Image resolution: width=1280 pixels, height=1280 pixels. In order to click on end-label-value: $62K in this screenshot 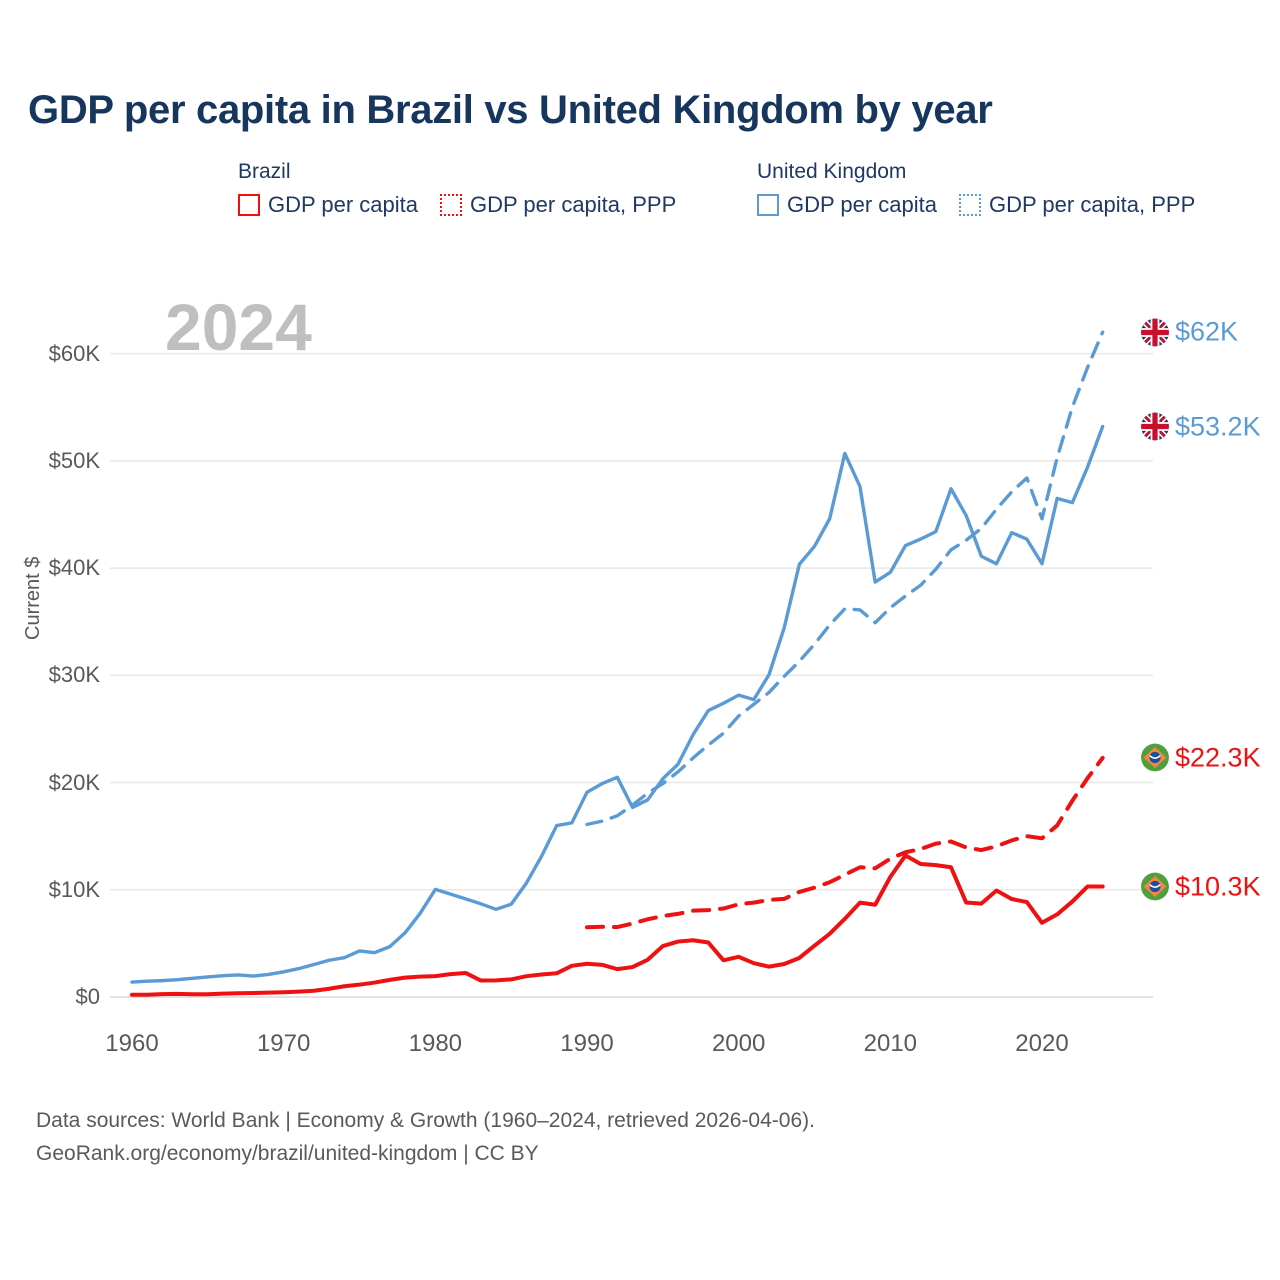, I will do `click(1207, 331)`.